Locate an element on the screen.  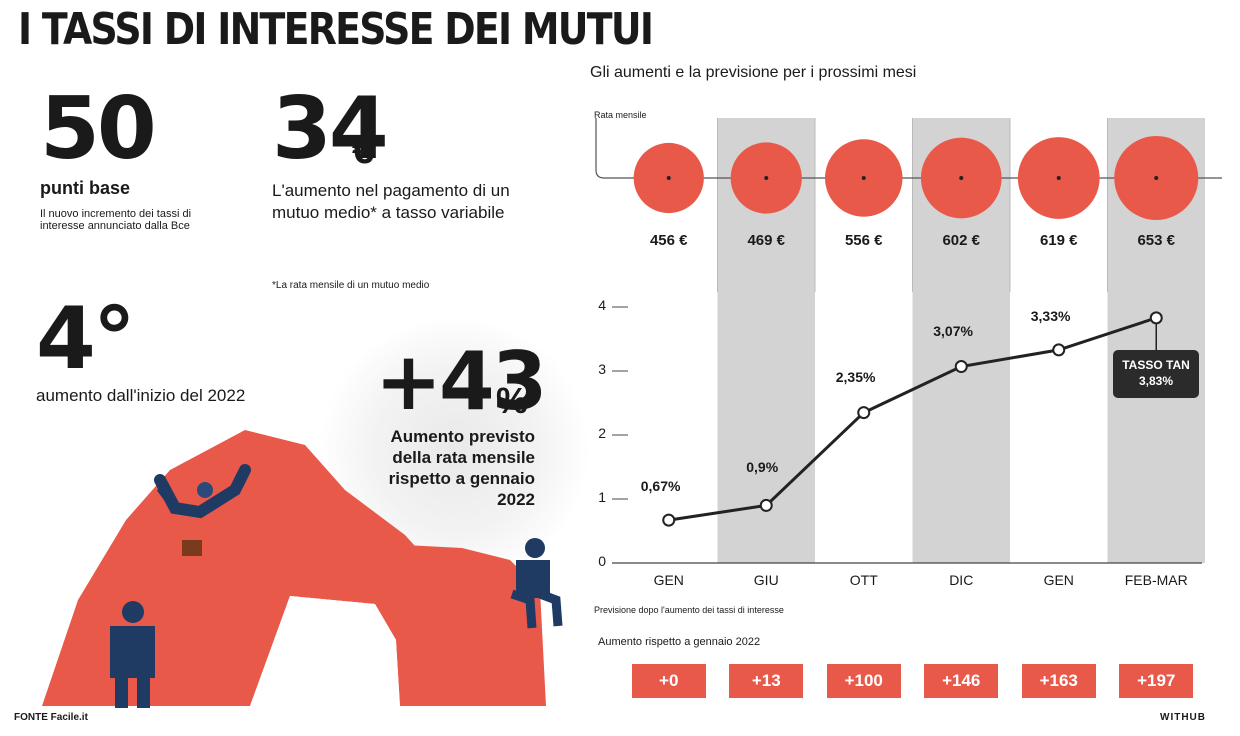
payment-label: 619 € is located at coordinates (1058, 240).